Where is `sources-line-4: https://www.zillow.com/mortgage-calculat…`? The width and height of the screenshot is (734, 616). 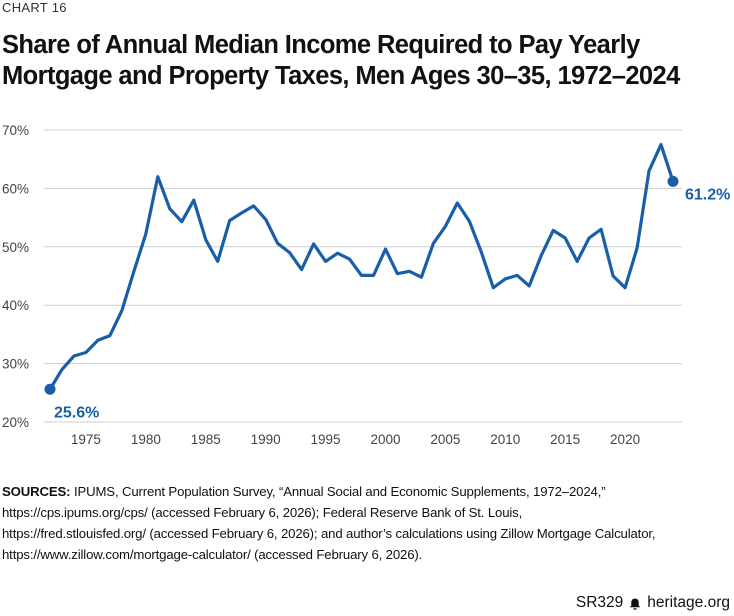
sources-line-4: https://www.zillow.com/mortgage-calculat… is located at coordinates (212, 554).